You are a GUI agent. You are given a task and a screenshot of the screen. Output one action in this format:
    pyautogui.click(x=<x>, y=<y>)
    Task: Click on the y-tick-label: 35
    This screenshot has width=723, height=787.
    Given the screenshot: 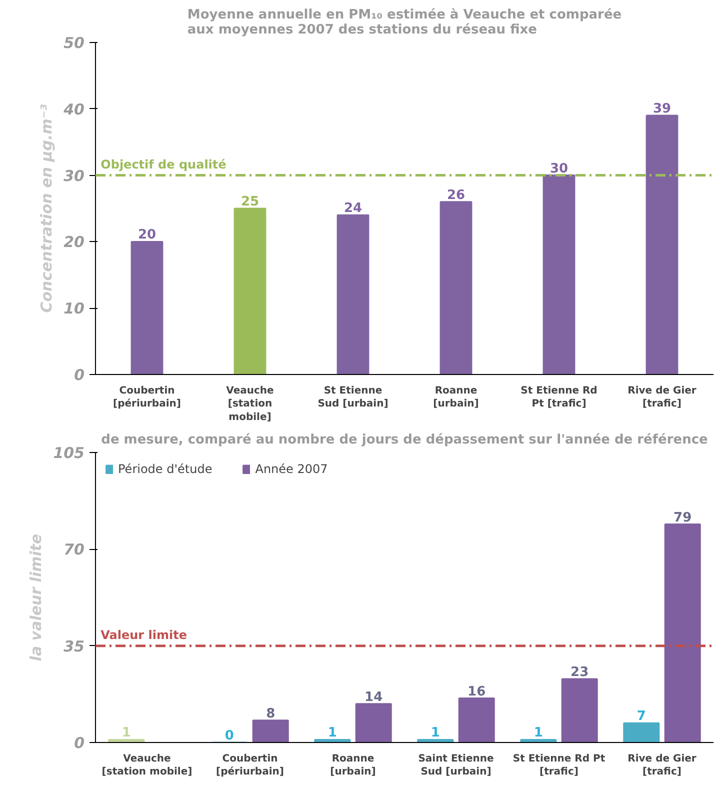 What is the action you would take?
    pyautogui.click(x=74, y=646)
    